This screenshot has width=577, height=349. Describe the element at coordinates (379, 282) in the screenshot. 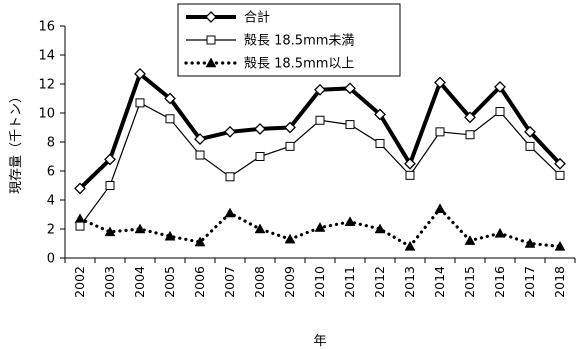

I see `x-tick-label: 2012` at that location.